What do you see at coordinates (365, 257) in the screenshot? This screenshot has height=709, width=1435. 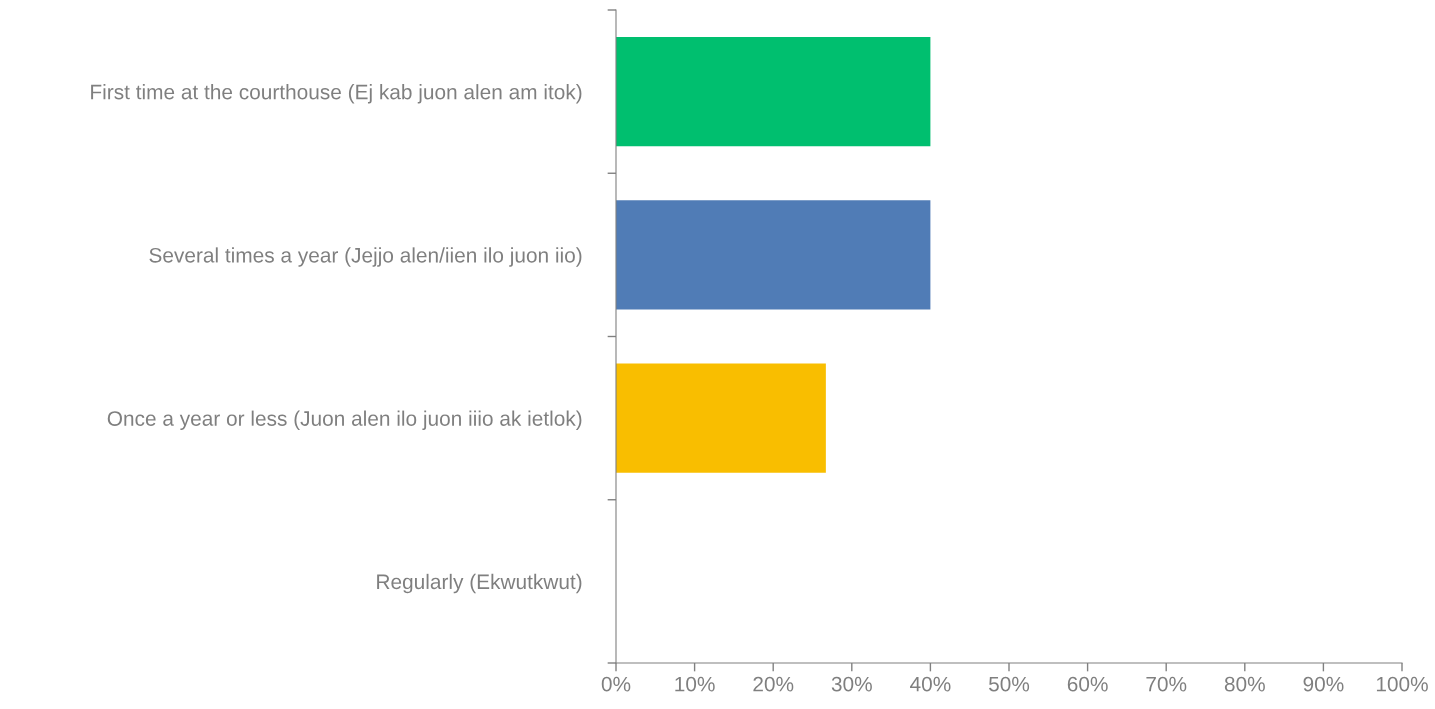 I see `y-tick-label: Several times a year (Jejjo alen/iien ilo juon iio)` at bounding box center [365, 257].